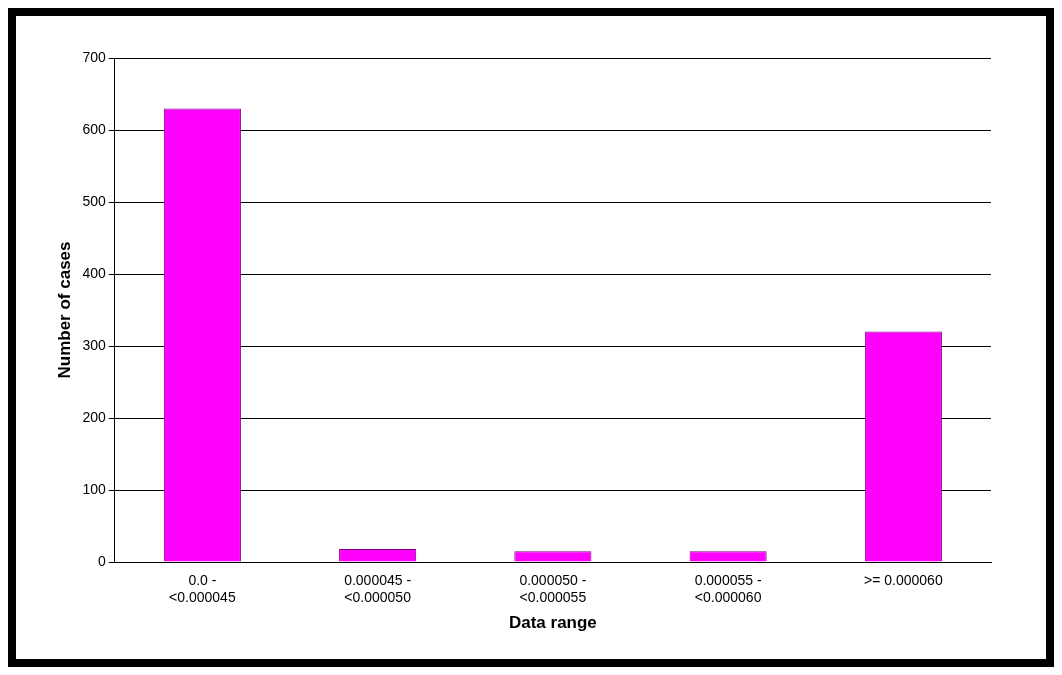 This screenshot has height=675, width=1062. I want to click on y-tick-label: 400, so click(94, 272).